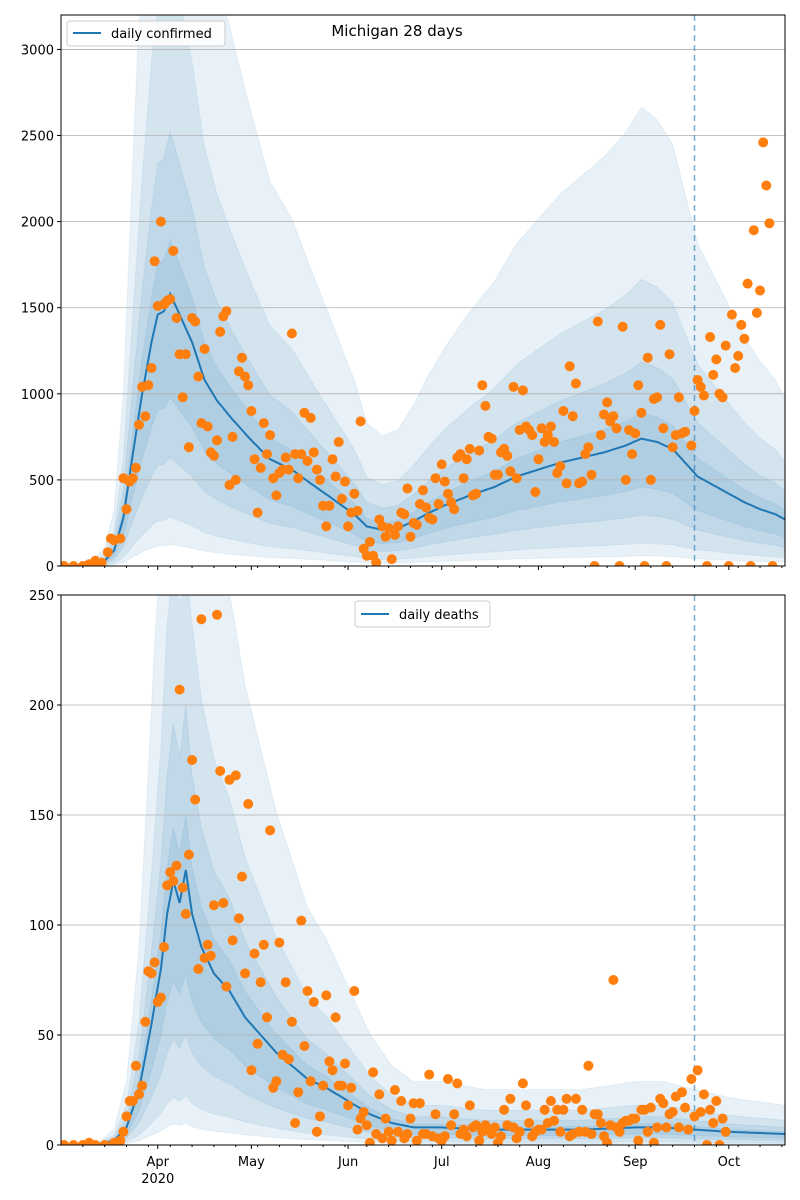  I want to click on x-tick-label: Sep, so click(635, 1162).